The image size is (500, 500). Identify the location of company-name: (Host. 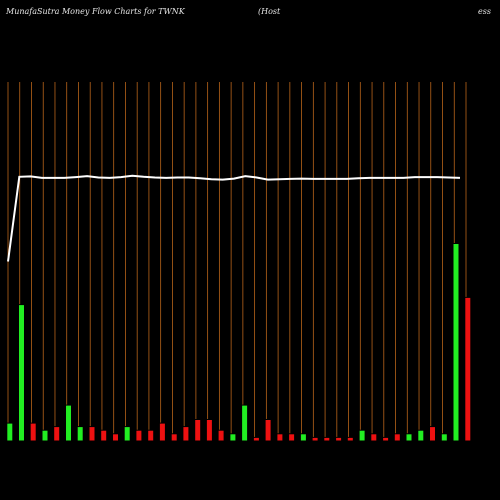
(269, 11).